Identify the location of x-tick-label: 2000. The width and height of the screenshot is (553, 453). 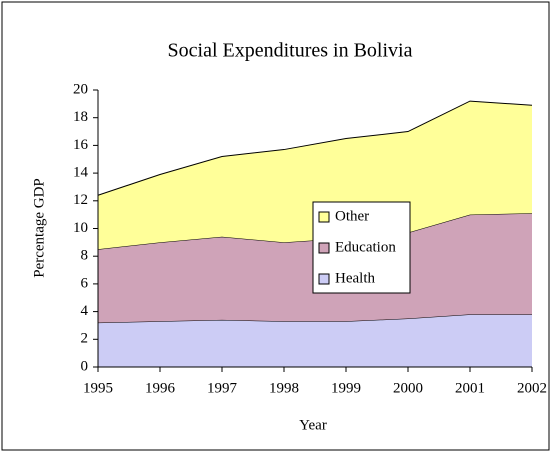
(408, 388).